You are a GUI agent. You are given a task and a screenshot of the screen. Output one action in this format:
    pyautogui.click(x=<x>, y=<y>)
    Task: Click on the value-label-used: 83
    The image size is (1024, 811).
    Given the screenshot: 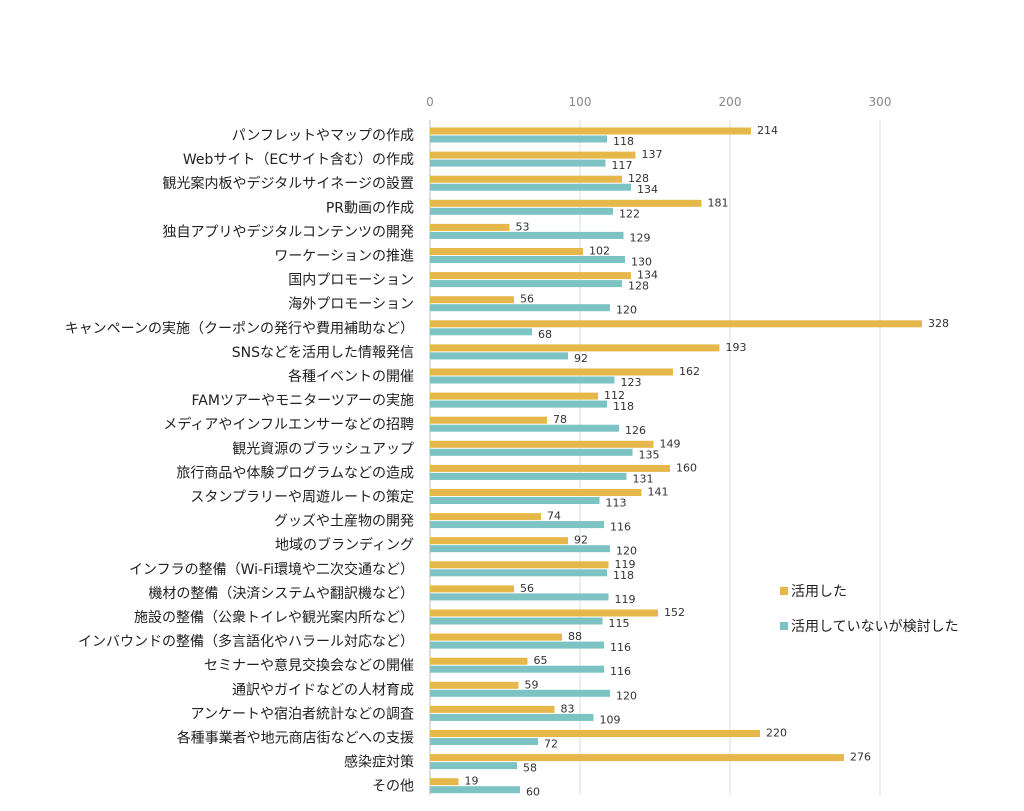 What is the action you would take?
    pyautogui.click(x=568, y=708)
    